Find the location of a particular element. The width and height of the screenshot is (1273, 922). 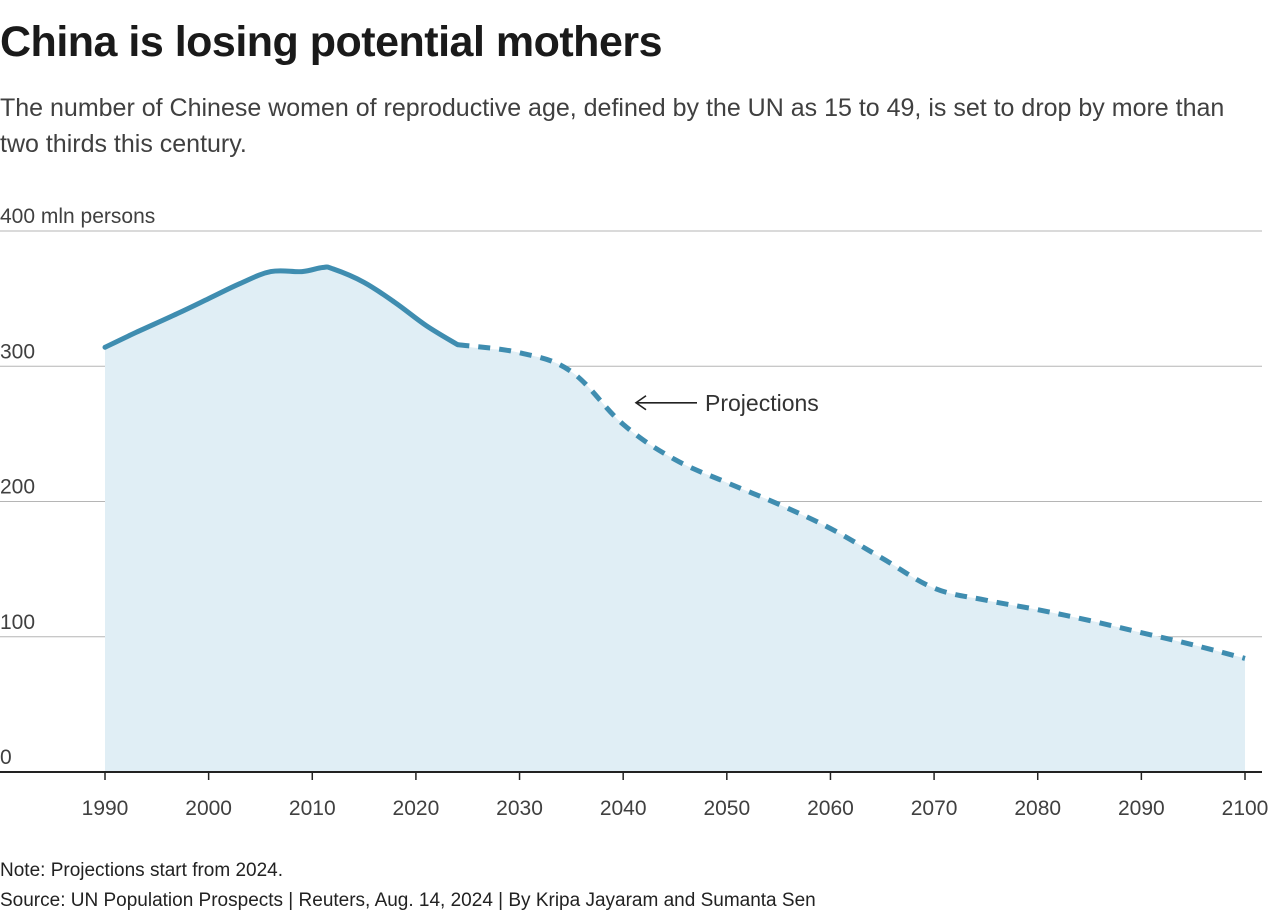

y-tick-label-300: 300 is located at coordinates (17, 351).